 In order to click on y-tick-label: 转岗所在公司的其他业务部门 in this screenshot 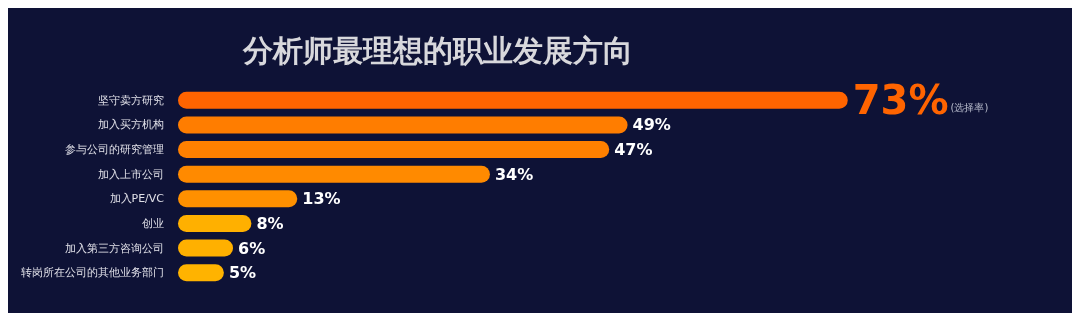, I will do `click(92, 273)`.